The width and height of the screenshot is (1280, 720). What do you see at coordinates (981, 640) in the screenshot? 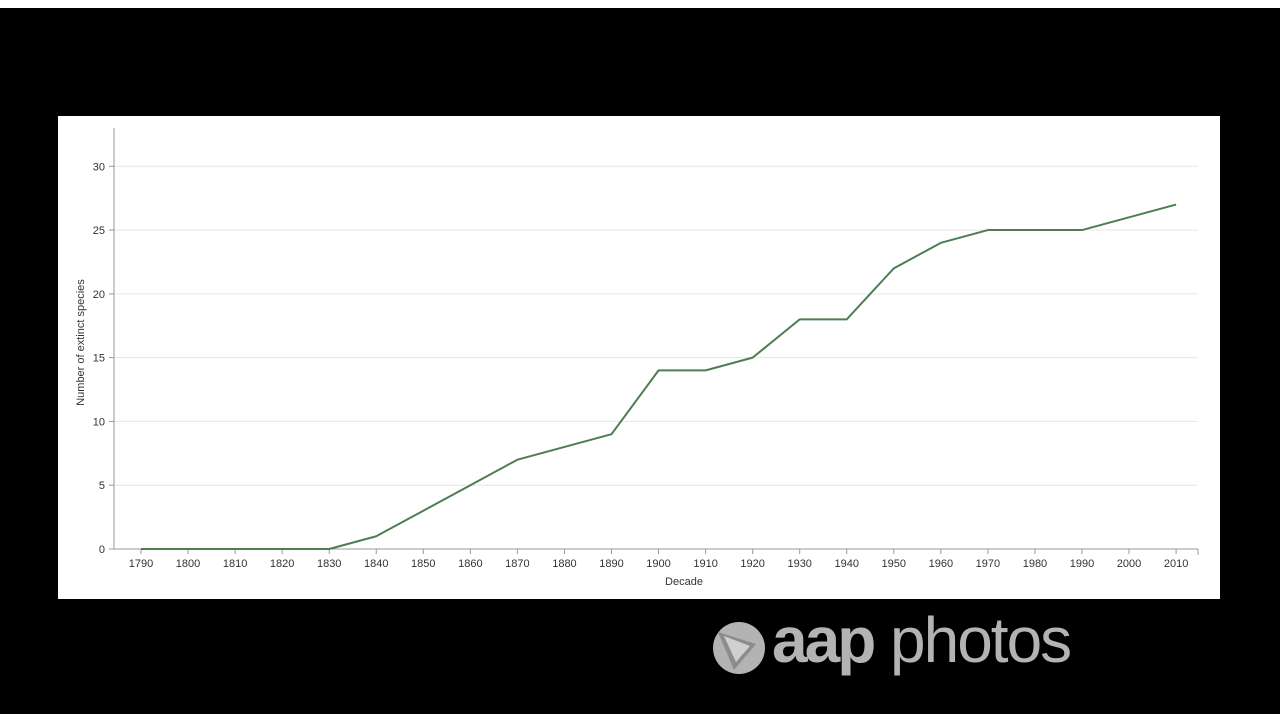
I see `watermark-product: photos` at bounding box center [981, 640].